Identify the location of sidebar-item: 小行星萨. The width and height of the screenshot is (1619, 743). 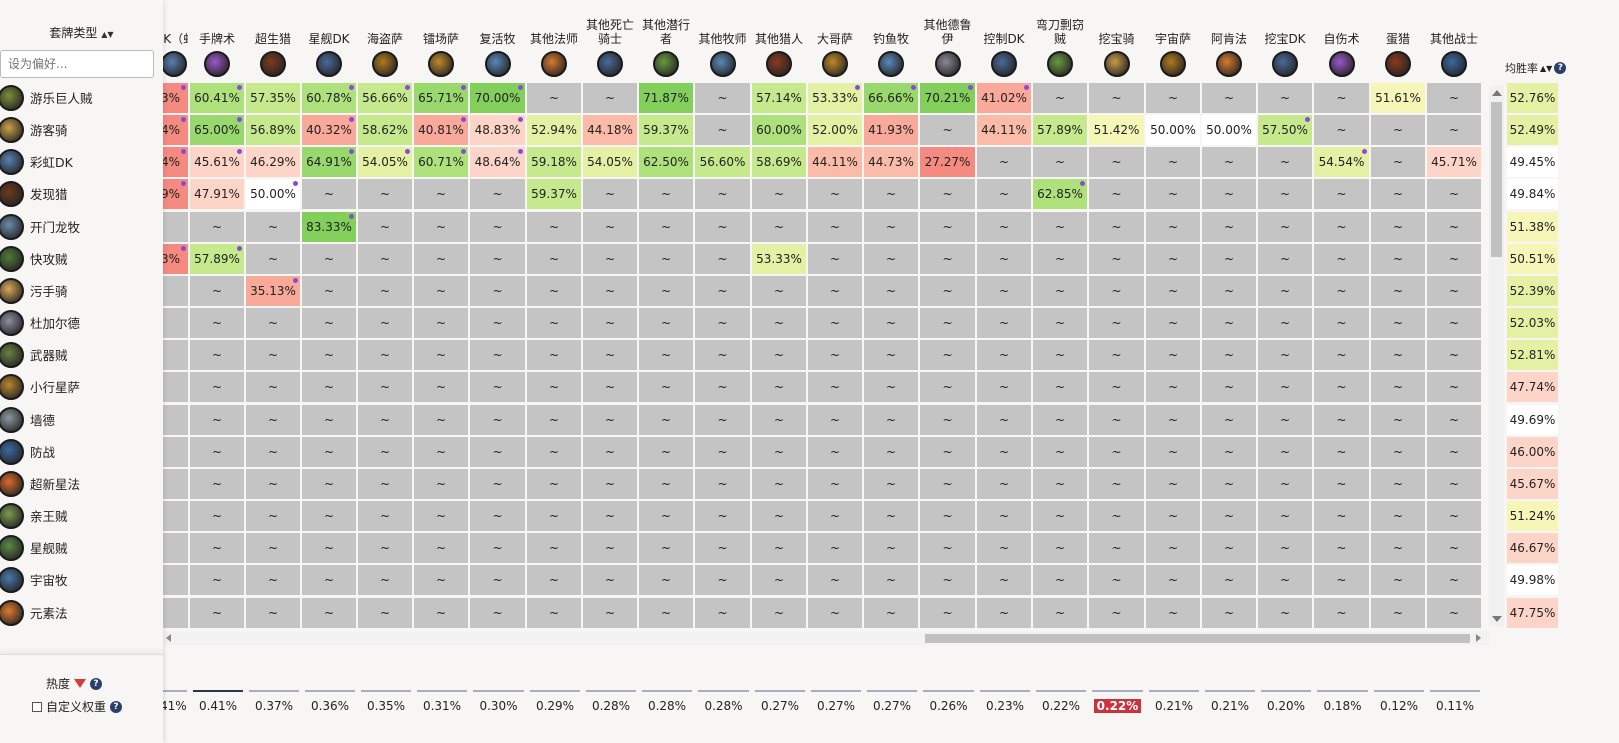
(81, 386).